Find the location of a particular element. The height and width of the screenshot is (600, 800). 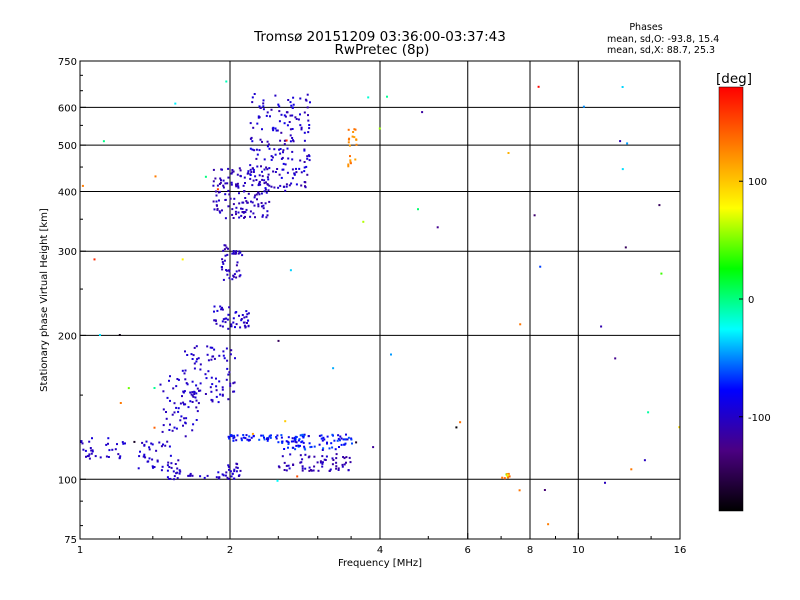

y-tick-label: 750 is located at coordinates (67, 62).